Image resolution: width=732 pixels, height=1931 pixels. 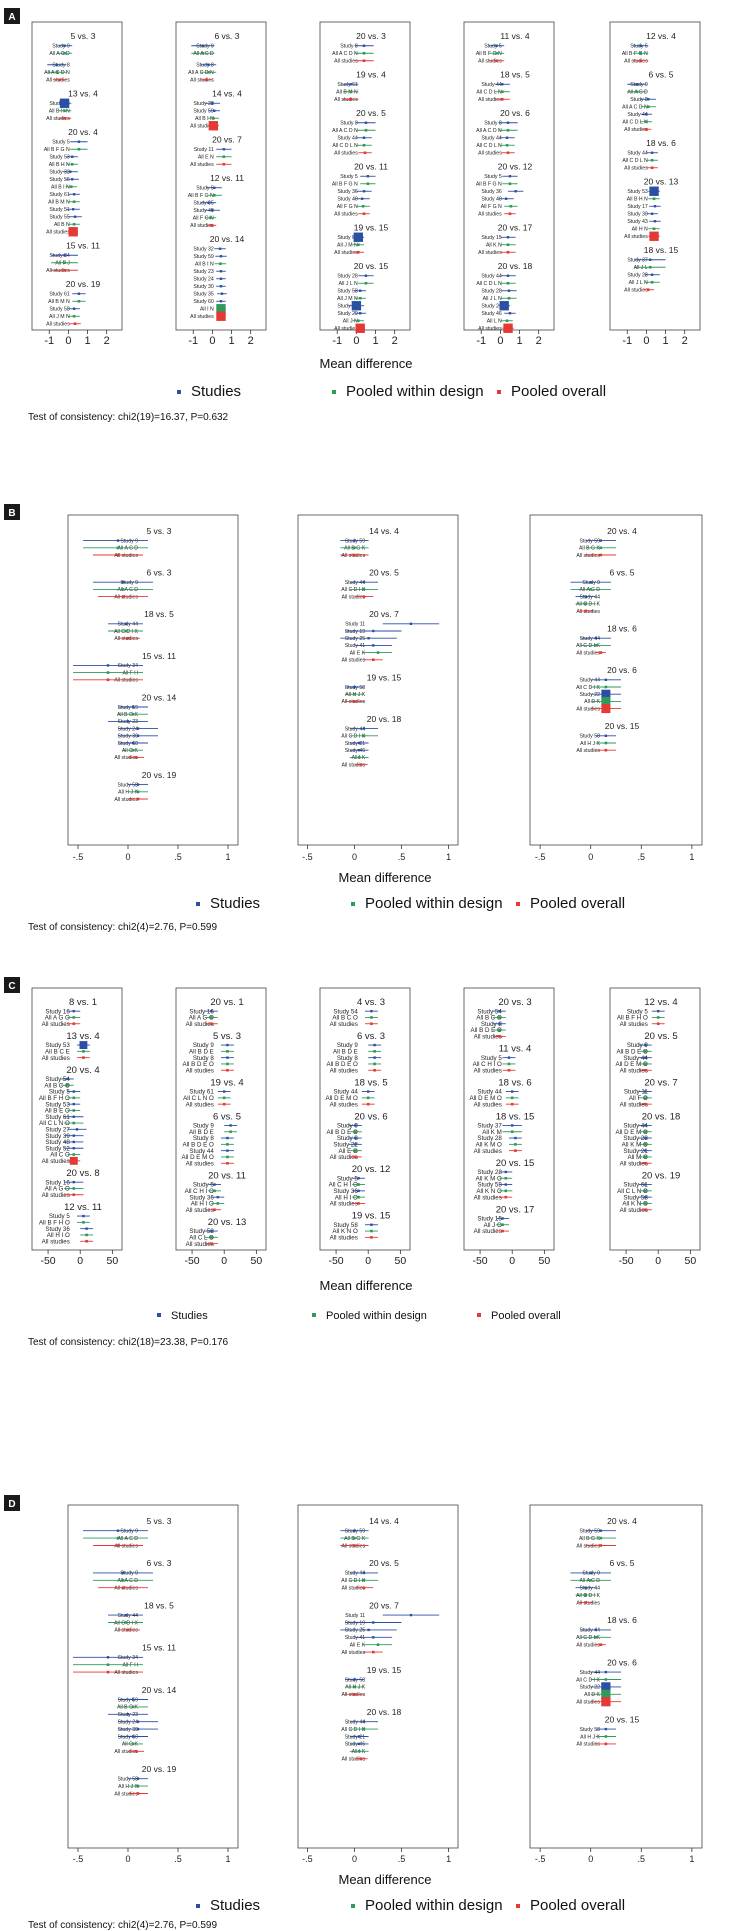 I want to click on row-label: Study 51, so click(x=59, y=210).